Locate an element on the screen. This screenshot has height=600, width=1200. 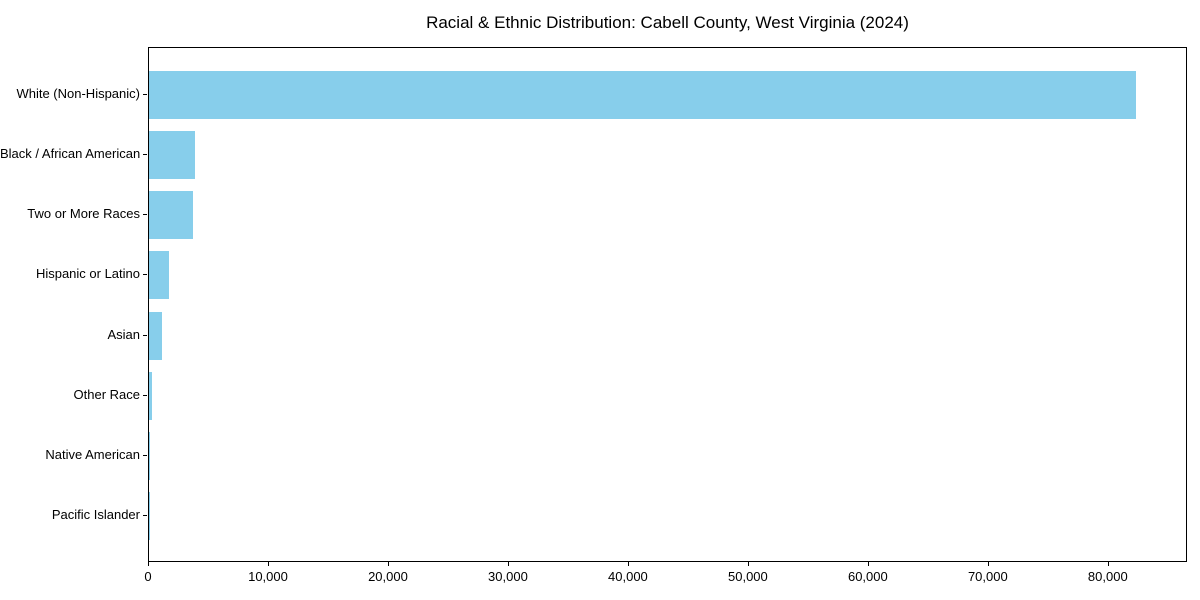
y-tick-label: Asian is located at coordinates (123, 334).